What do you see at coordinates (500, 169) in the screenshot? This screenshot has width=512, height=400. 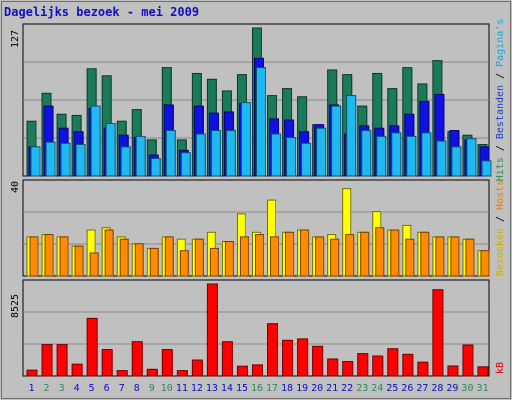 I see `legend-entry: Hits` at bounding box center [500, 169].